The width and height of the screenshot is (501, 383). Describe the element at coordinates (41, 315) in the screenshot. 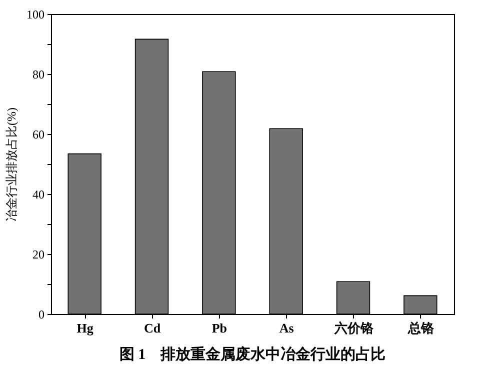

I see `y-tick-label: 0` at that location.